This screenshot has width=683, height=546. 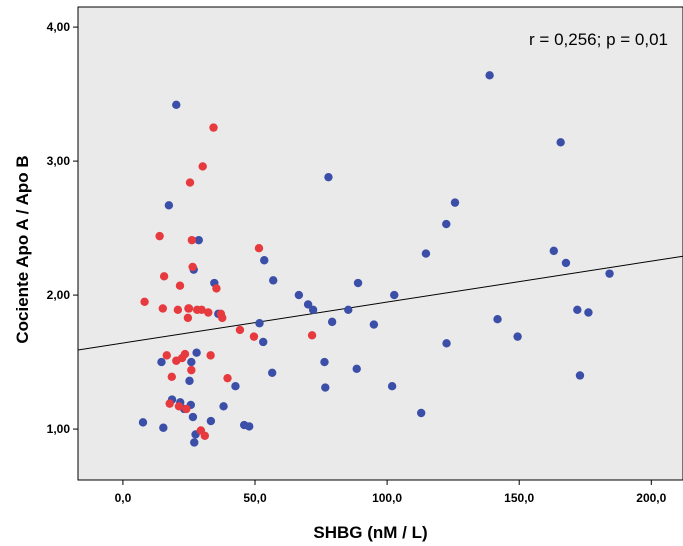 What do you see at coordinates (59, 27) in the screenshot?
I see `y-tick-label: 4,00` at bounding box center [59, 27].